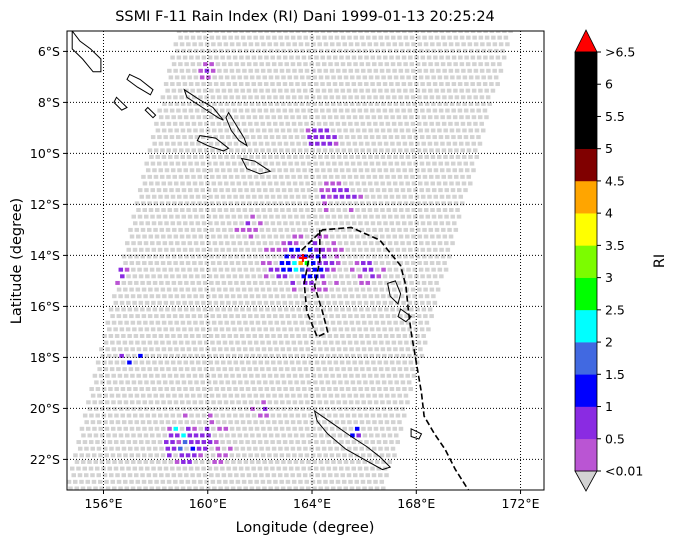 The image size is (677, 549). Describe the element at coordinates (45, 204) in the screenshot. I see `y-tick-label: 12°S` at that location.